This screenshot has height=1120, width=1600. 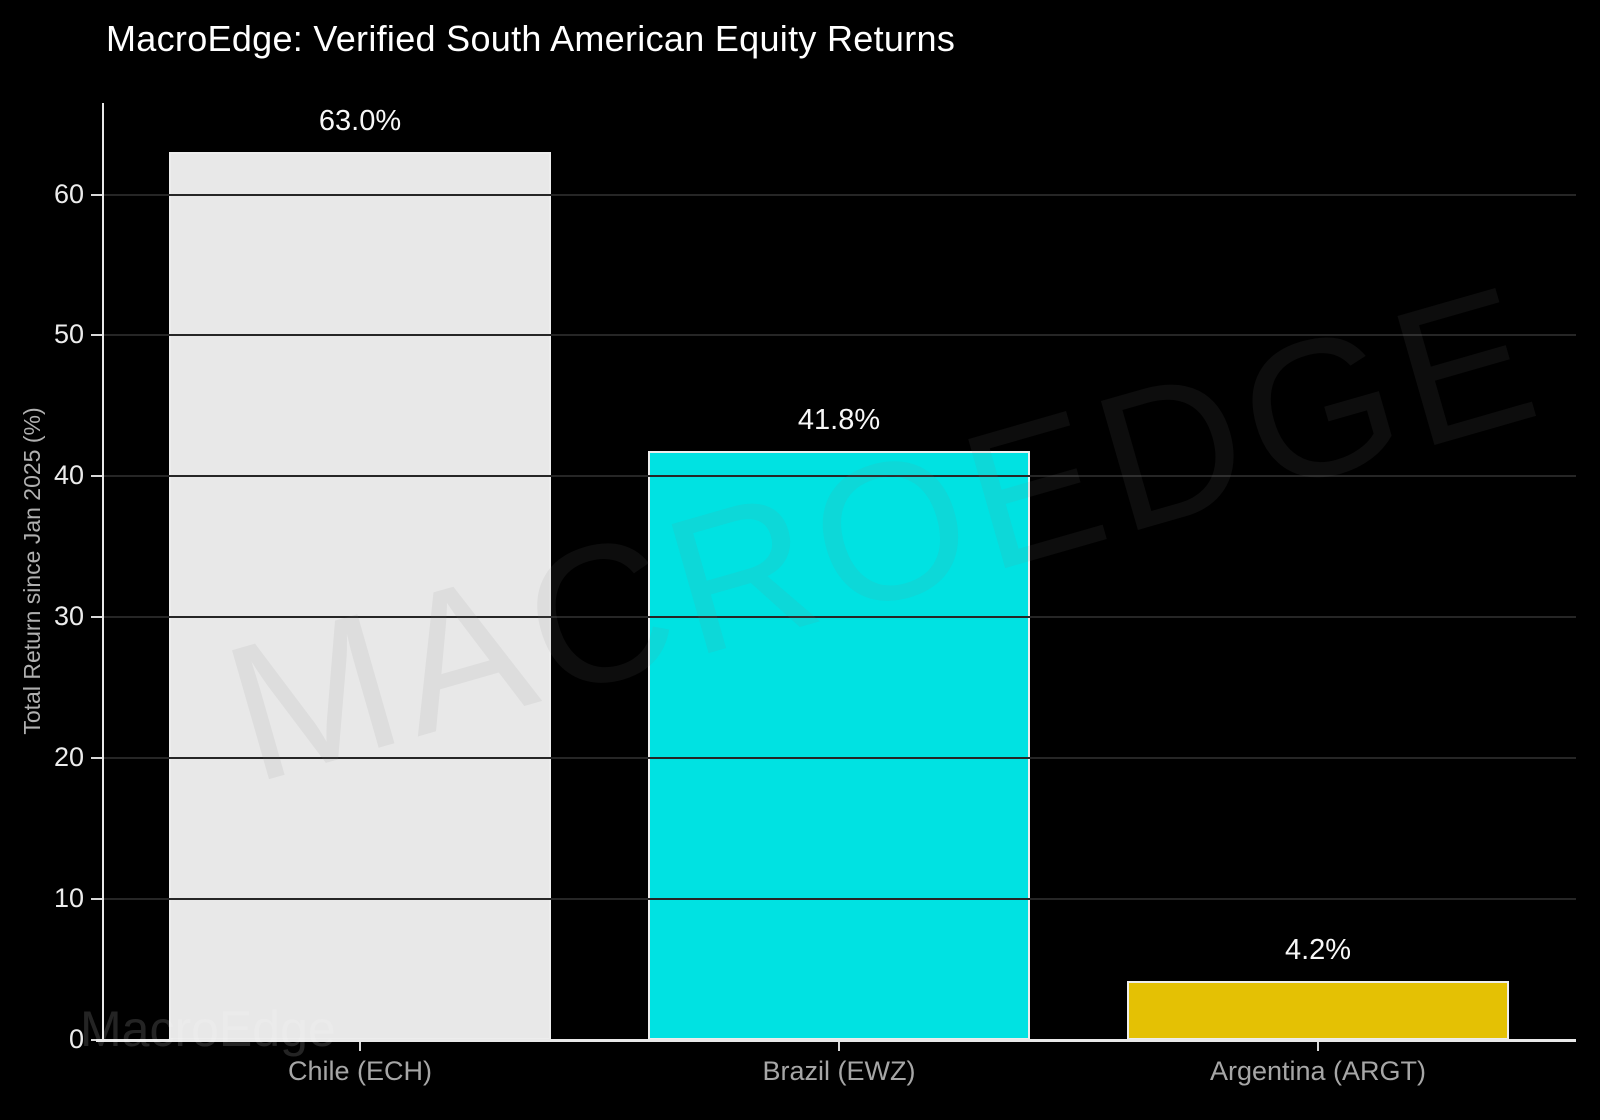 I want to click on bar-value-label: 63.0%, so click(x=360, y=121).